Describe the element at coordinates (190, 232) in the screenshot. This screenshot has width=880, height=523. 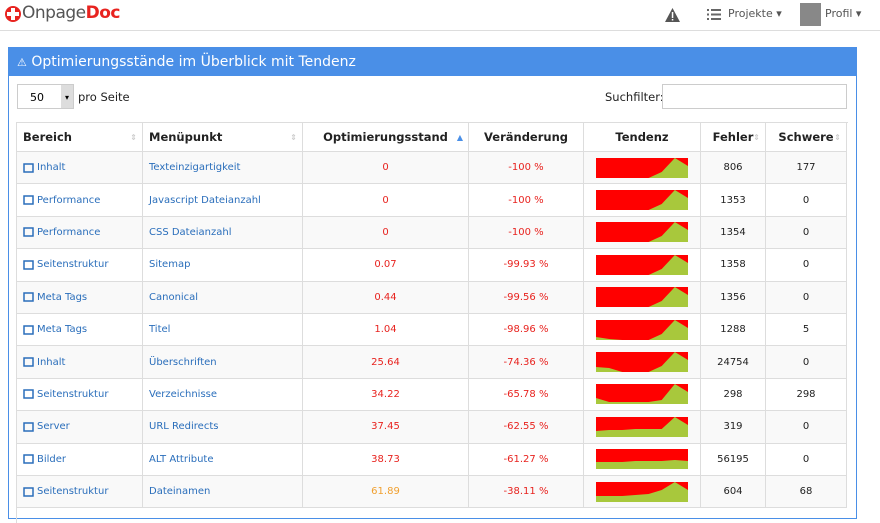
I see `menu-link: CSS Dateianzahl` at that location.